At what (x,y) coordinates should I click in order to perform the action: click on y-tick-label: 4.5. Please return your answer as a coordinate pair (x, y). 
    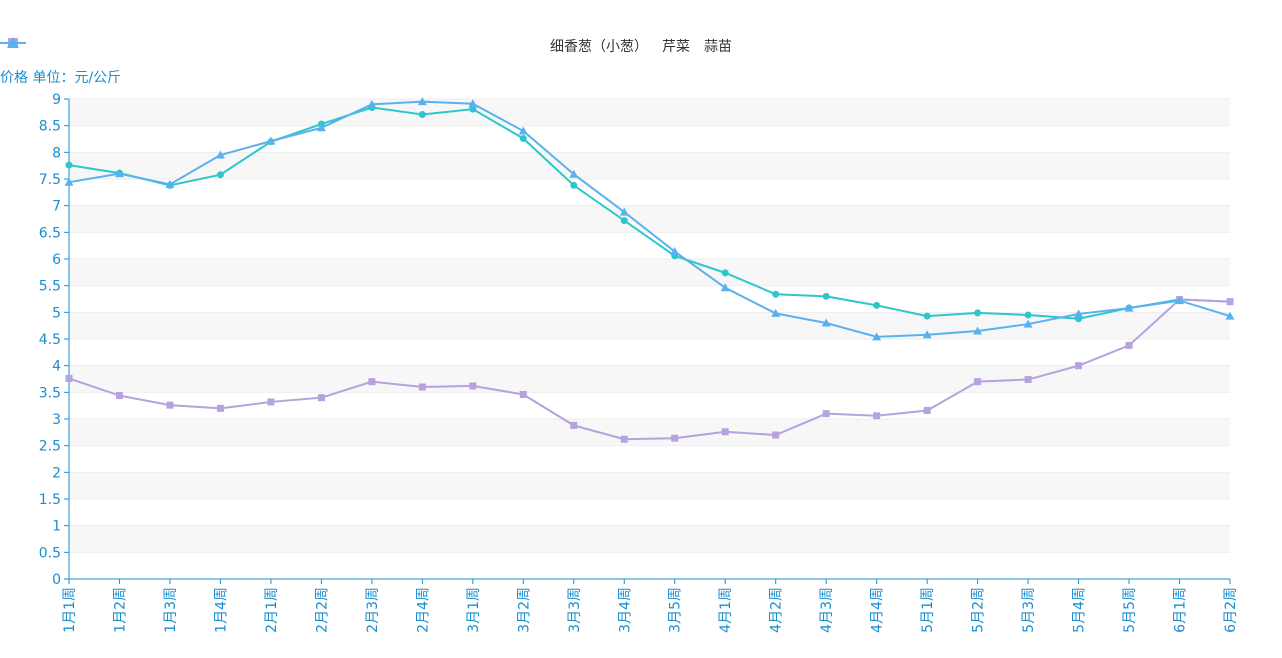
    Looking at the image, I should click on (50, 340).